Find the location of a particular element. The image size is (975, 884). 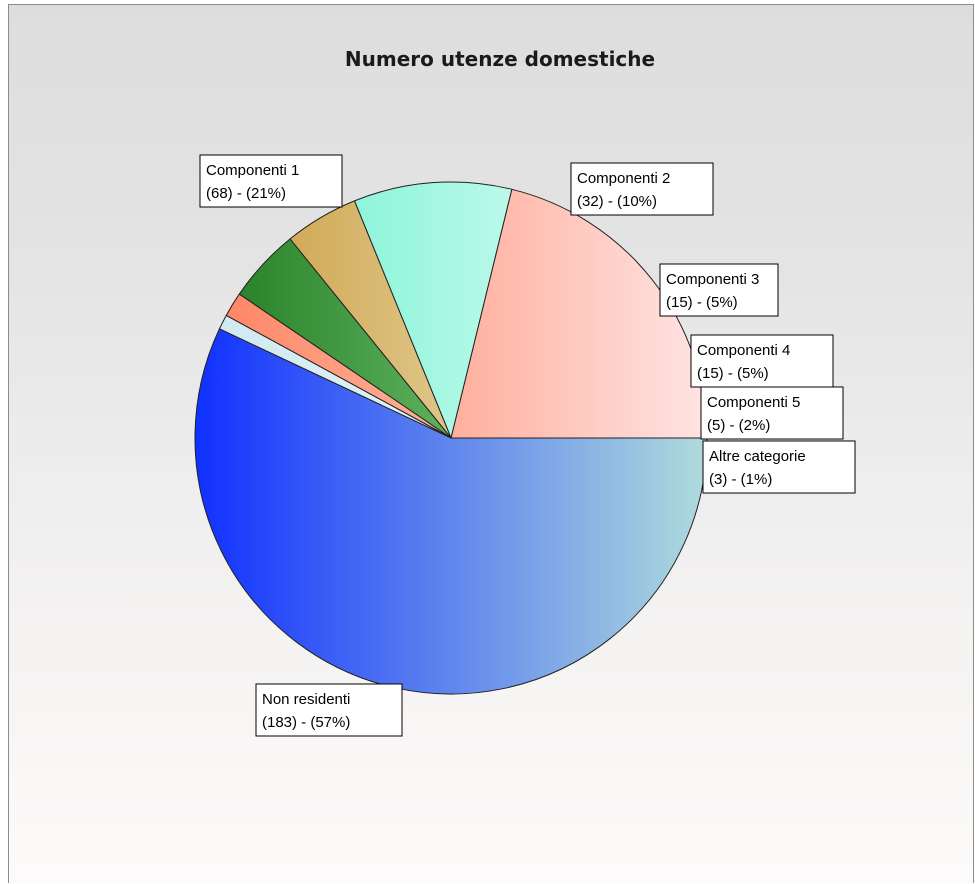

slice-label-name: Componenti 4 is located at coordinates (743, 350).